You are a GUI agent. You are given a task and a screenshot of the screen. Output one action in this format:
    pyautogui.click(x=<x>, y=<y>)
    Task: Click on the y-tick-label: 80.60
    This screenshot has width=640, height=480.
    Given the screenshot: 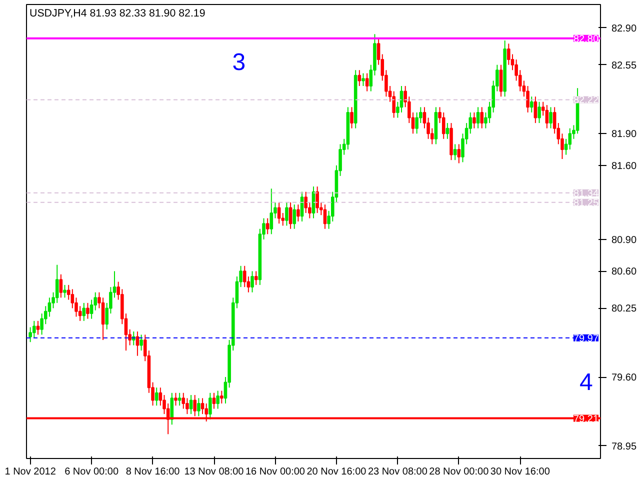 What is the action you would take?
    pyautogui.click(x=624, y=272)
    